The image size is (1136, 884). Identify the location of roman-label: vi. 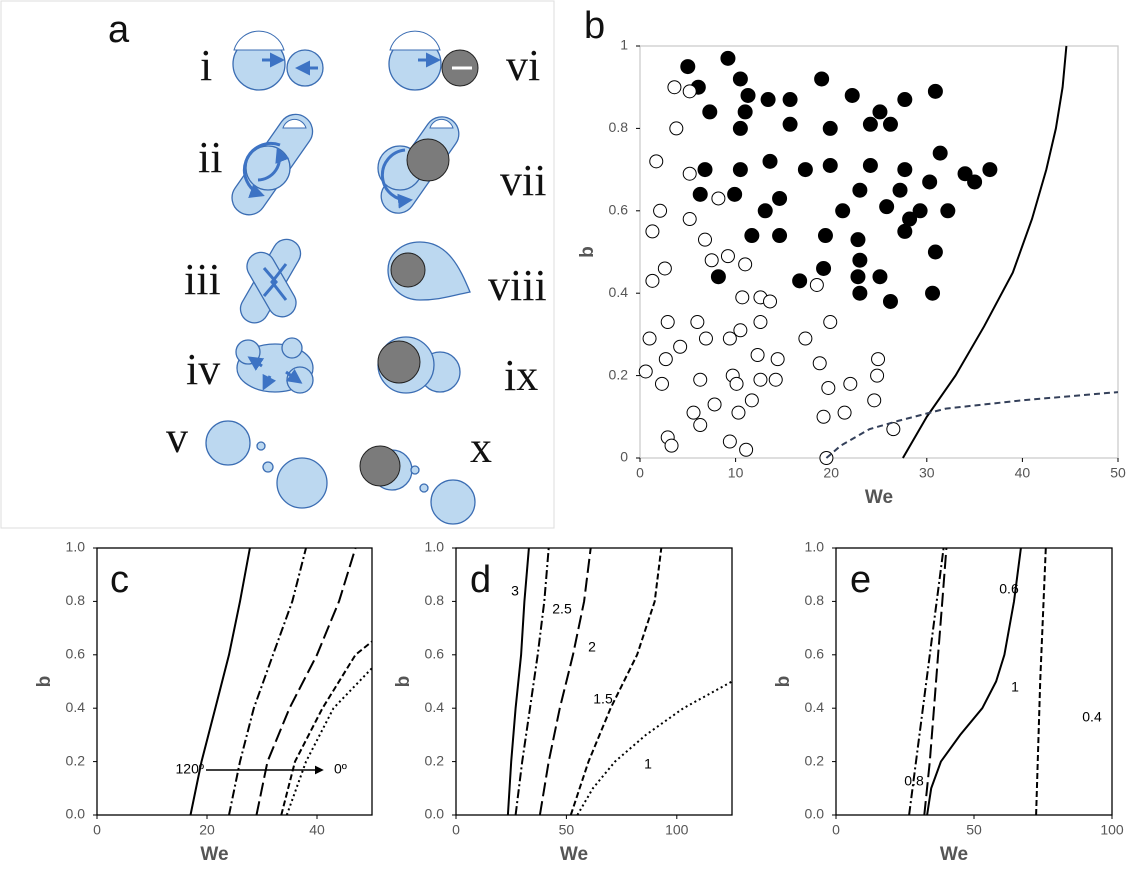
(523, 65).